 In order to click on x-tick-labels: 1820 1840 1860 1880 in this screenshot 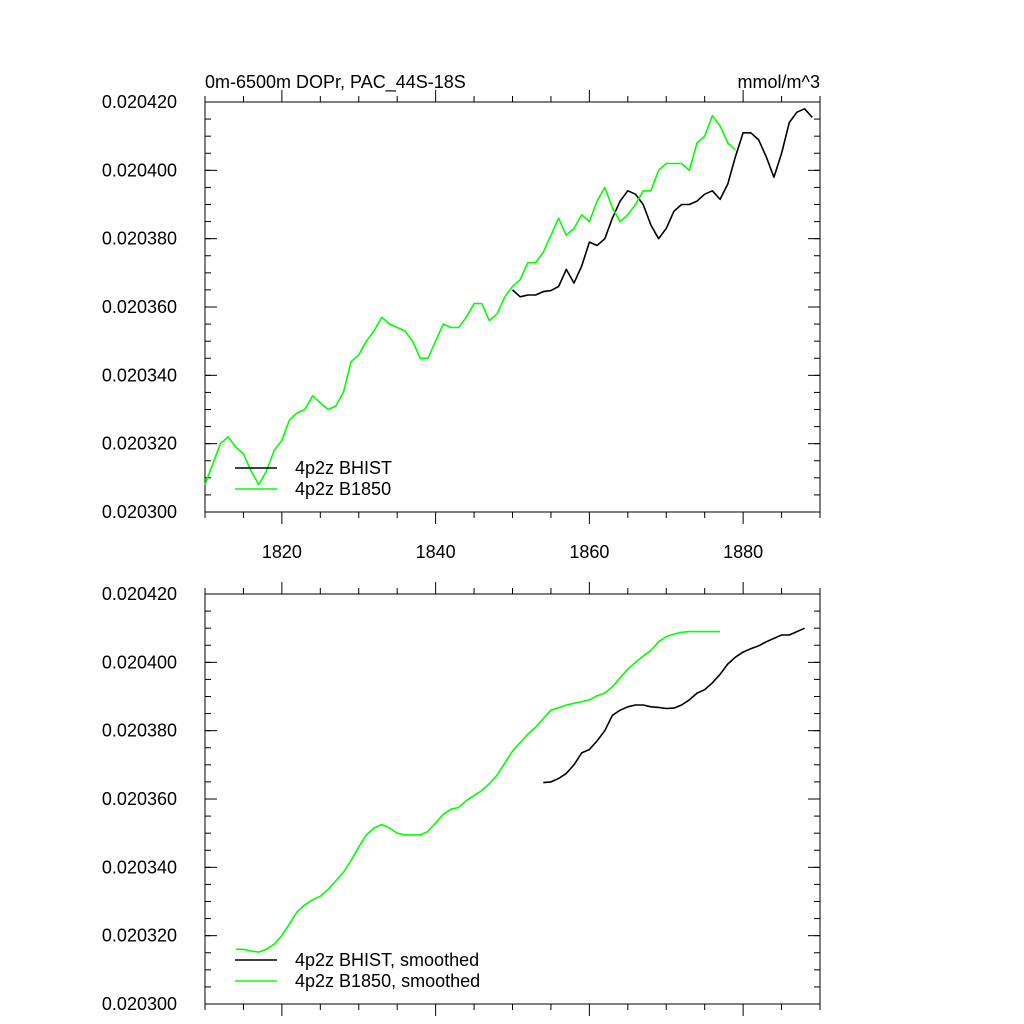, I will do `click(512, 552)`.